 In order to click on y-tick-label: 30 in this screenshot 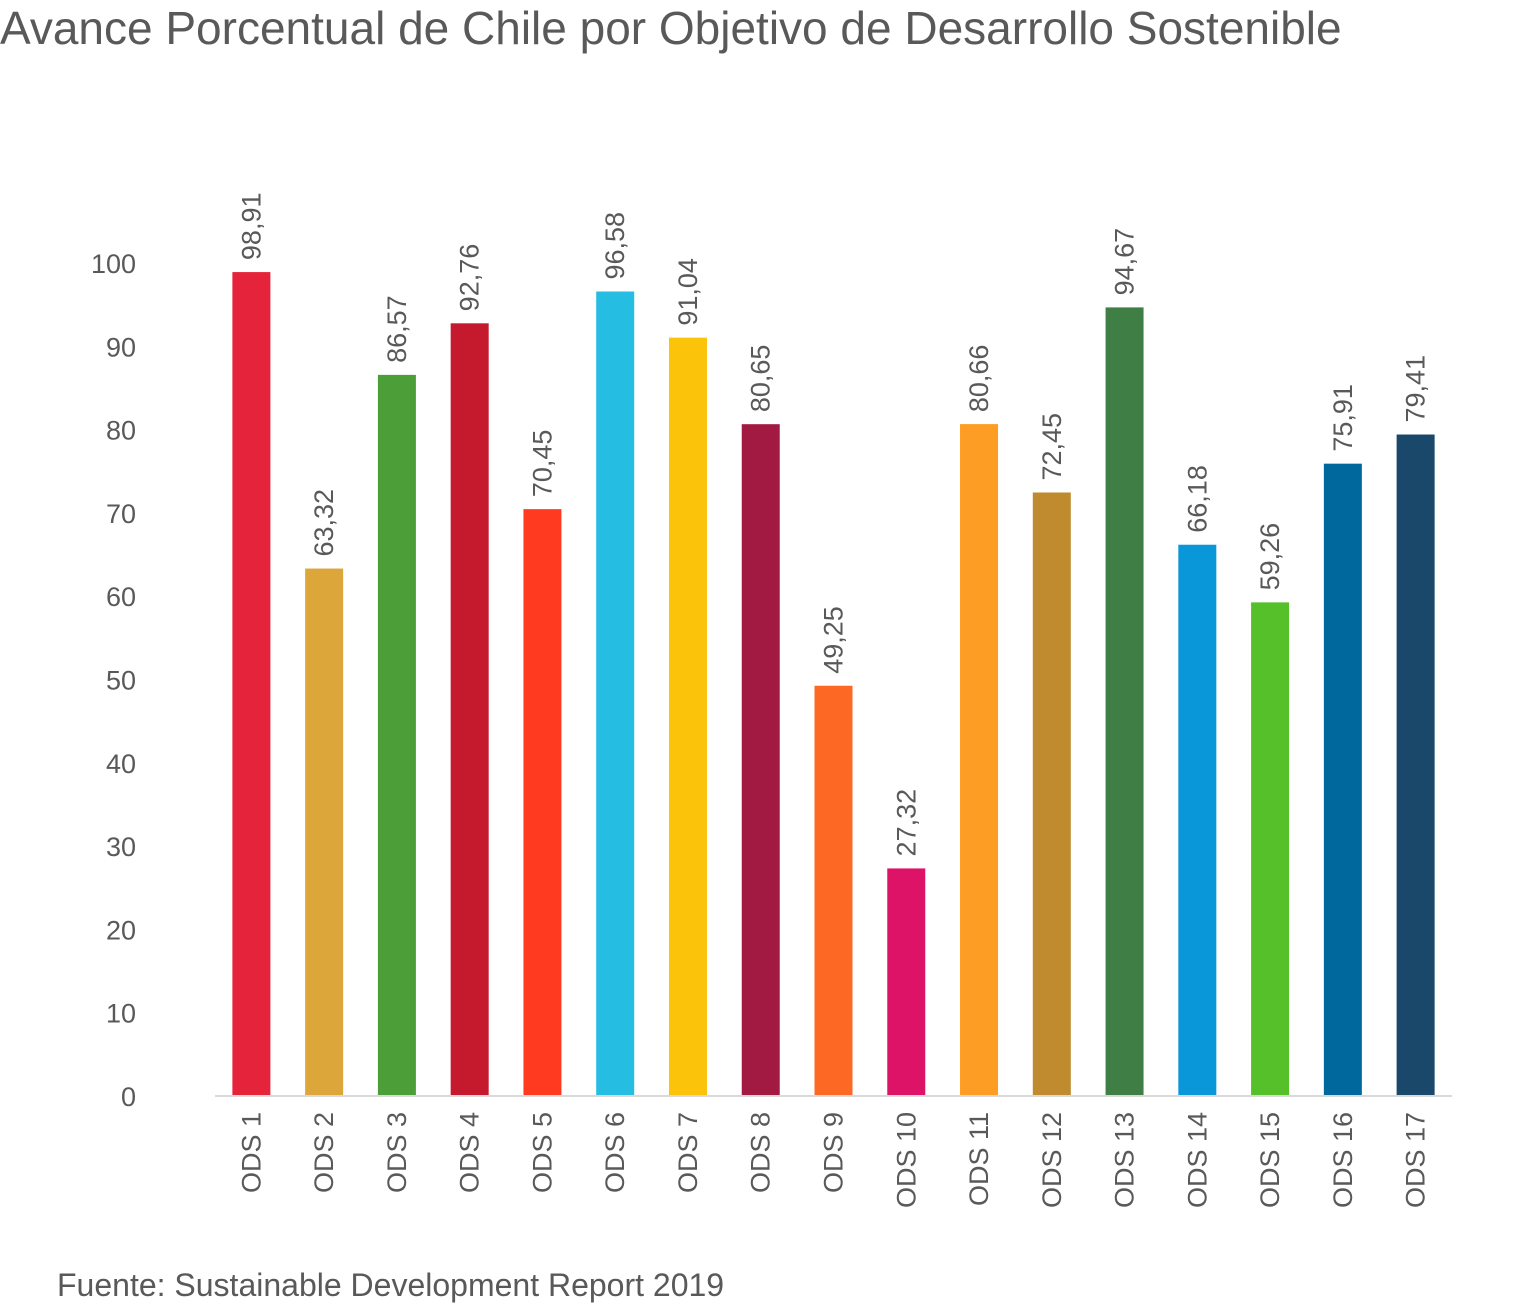, I will do `click(121, 847)`.